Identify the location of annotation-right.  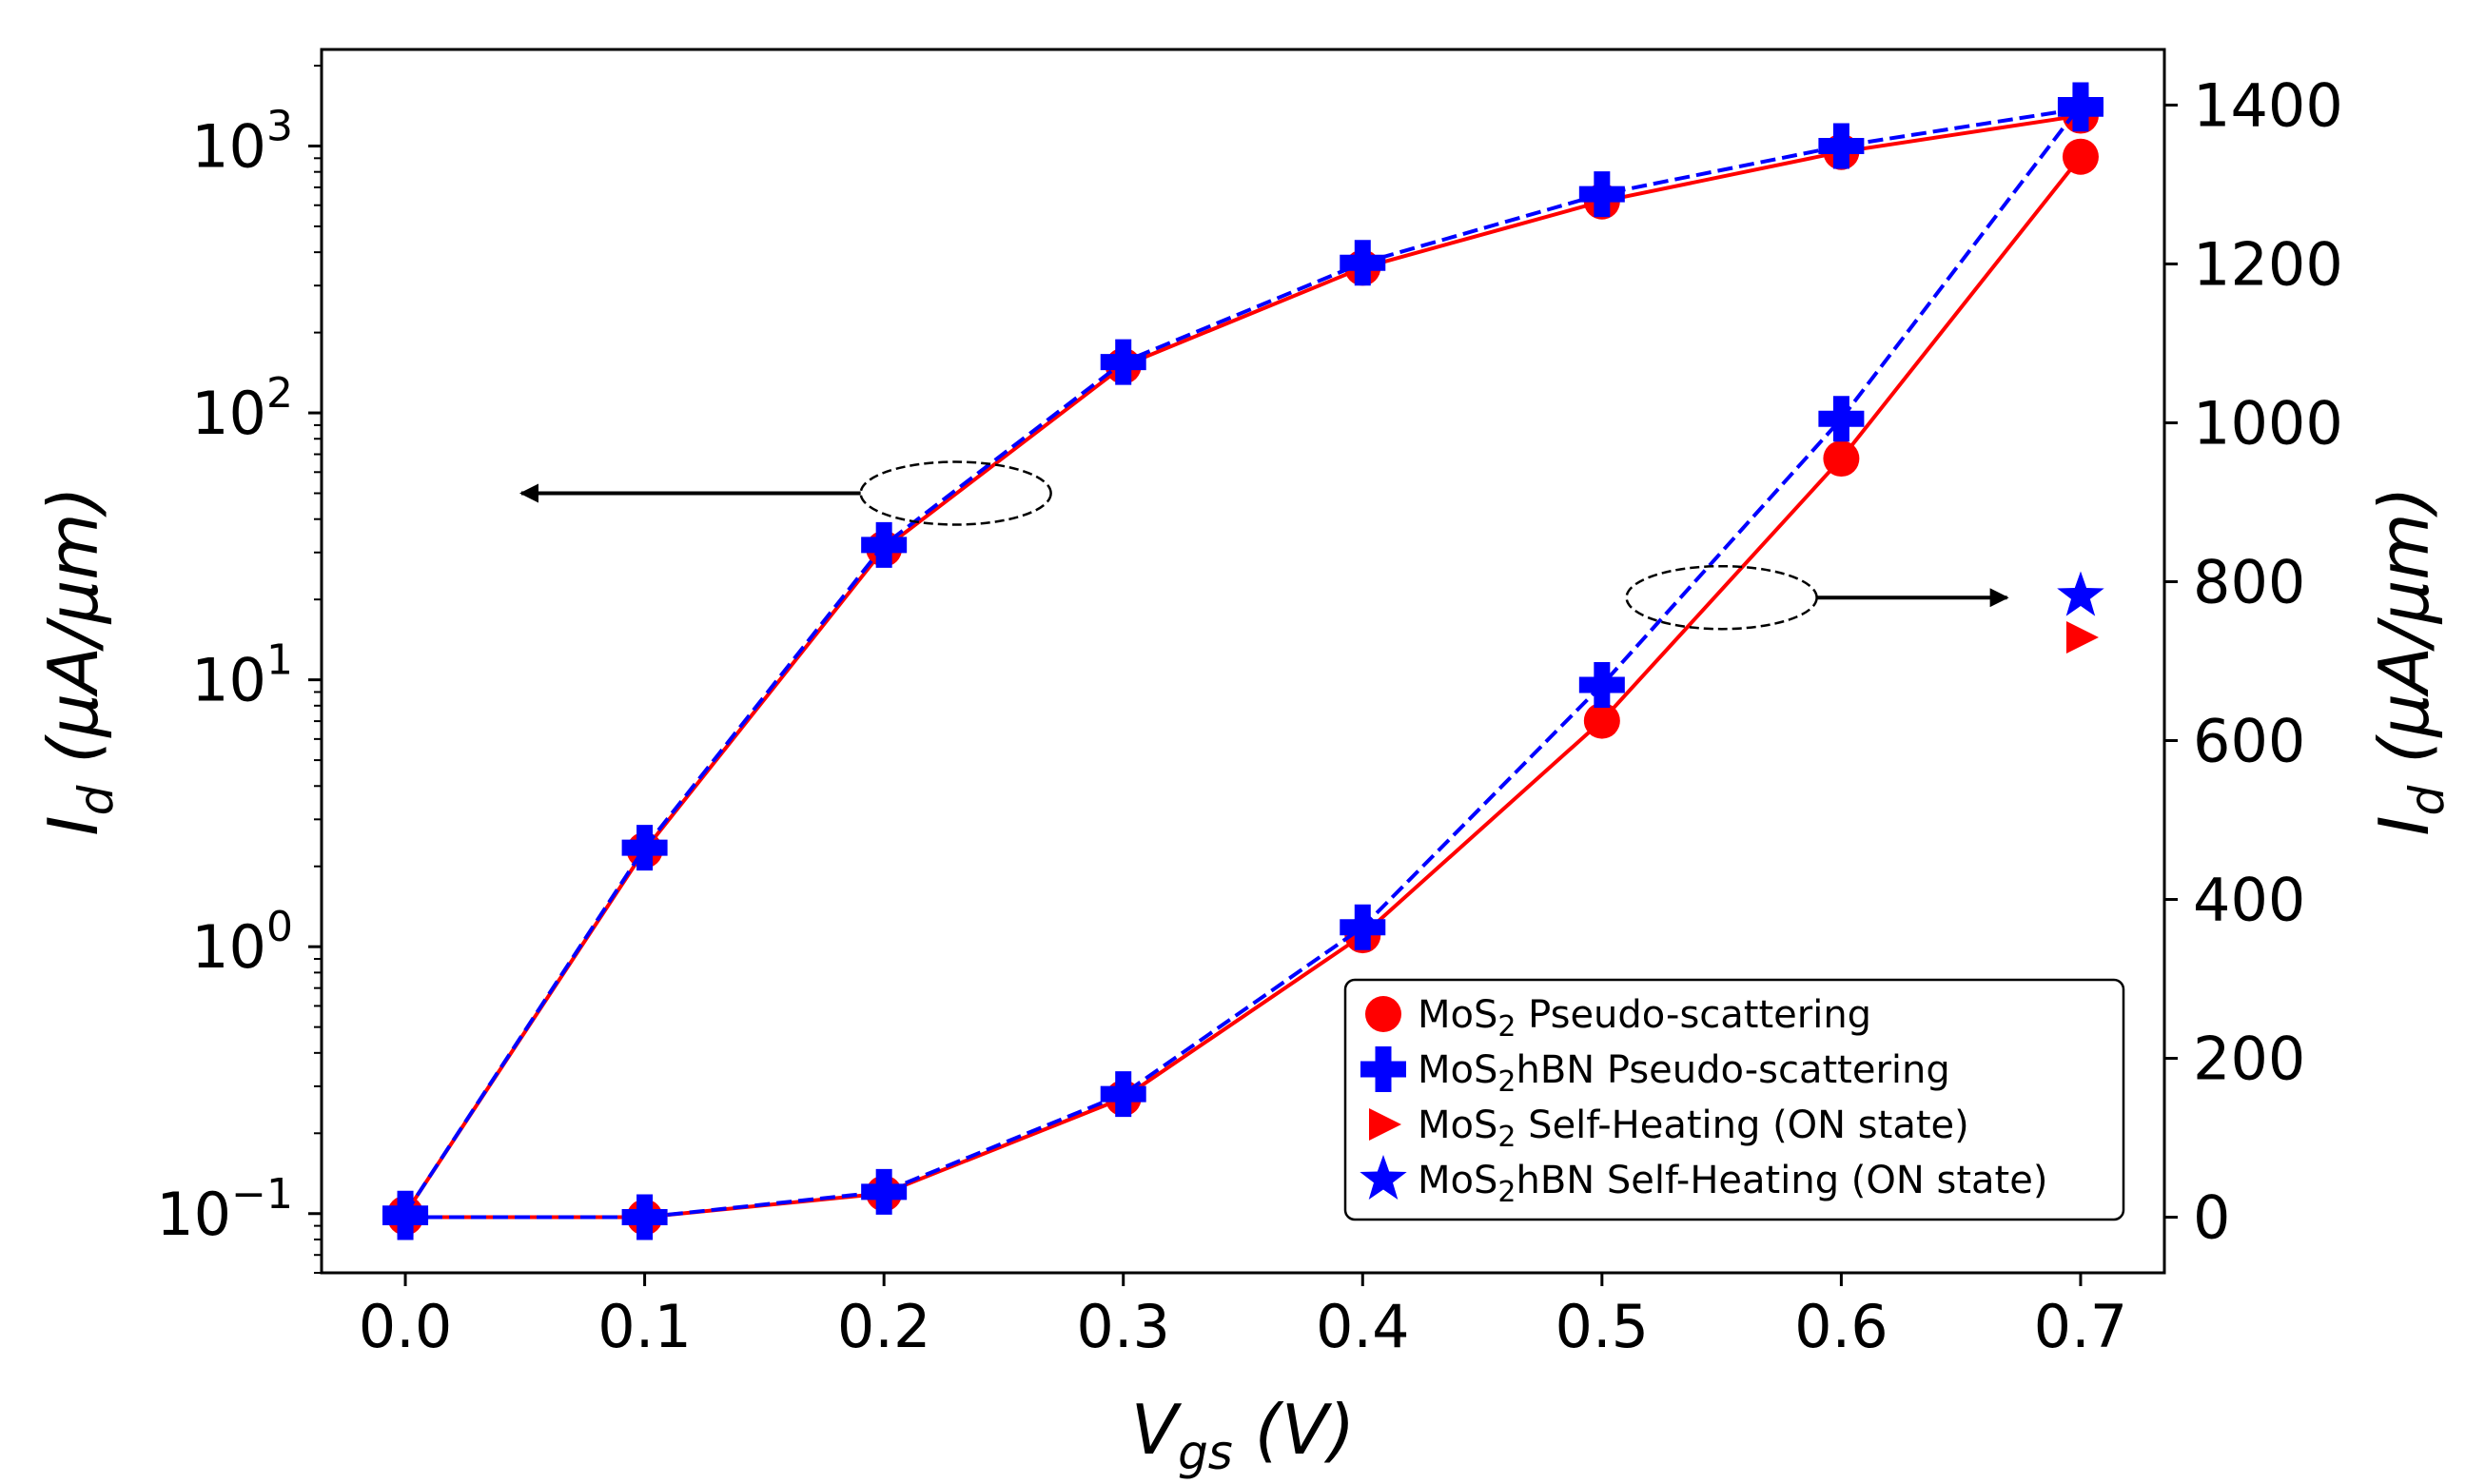
(1817, 597).